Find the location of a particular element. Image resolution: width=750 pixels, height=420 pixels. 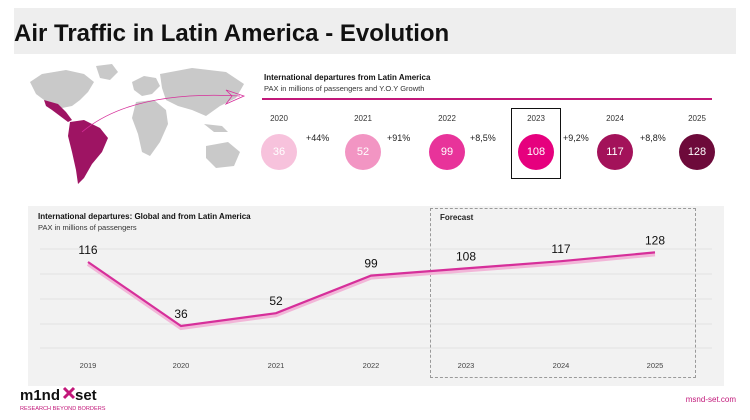

title-bar is located at coordinates (375, 31).